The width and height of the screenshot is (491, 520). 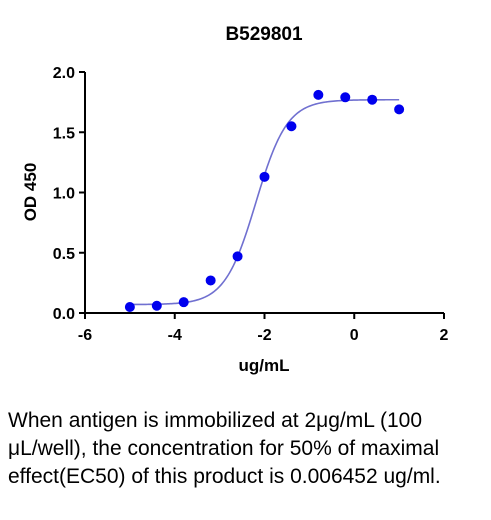 I want to click on y-axis-title: OD 450, so click(x=30, y=192).